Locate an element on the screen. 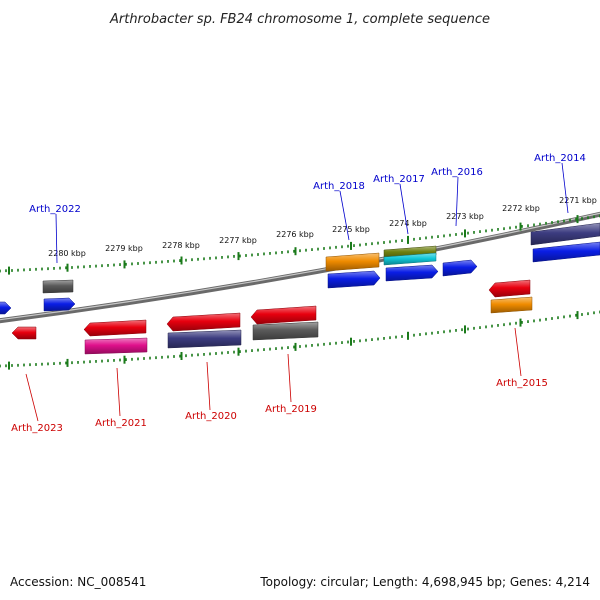 Image resolution: width=600 pixels, height=600 pixels. gene-arth-2021-red is located at coordinates (115, 328).